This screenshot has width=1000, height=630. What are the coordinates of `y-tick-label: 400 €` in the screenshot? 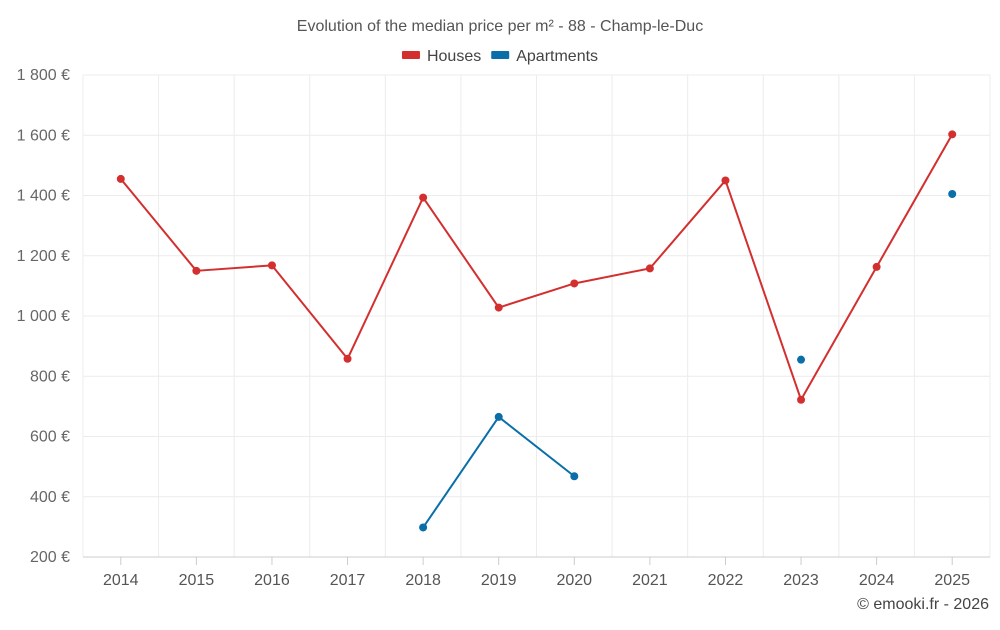 It's located at (50, 497).